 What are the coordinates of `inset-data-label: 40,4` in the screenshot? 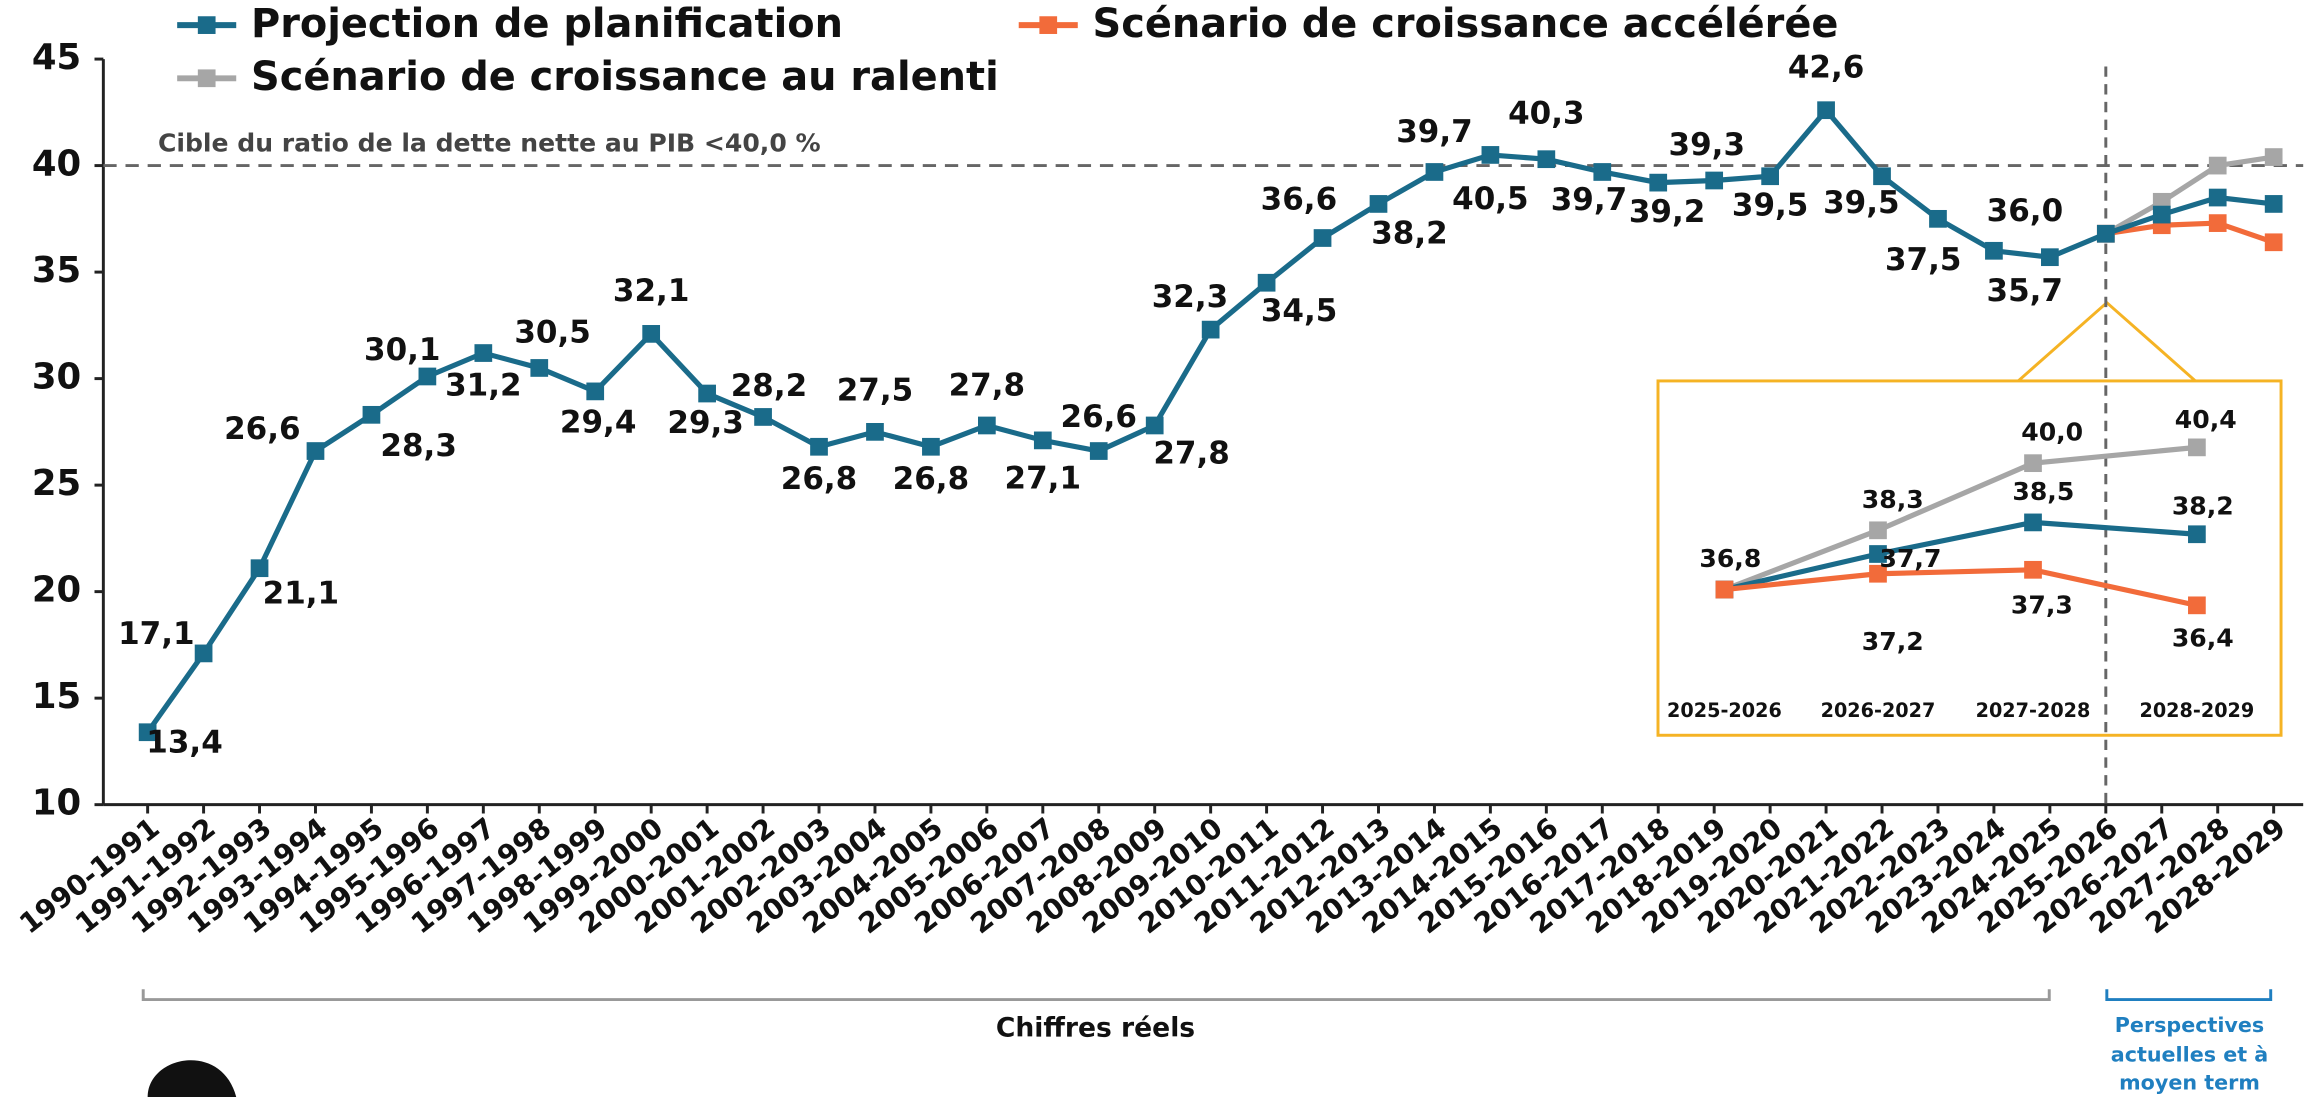 It's located at (2206, 419).